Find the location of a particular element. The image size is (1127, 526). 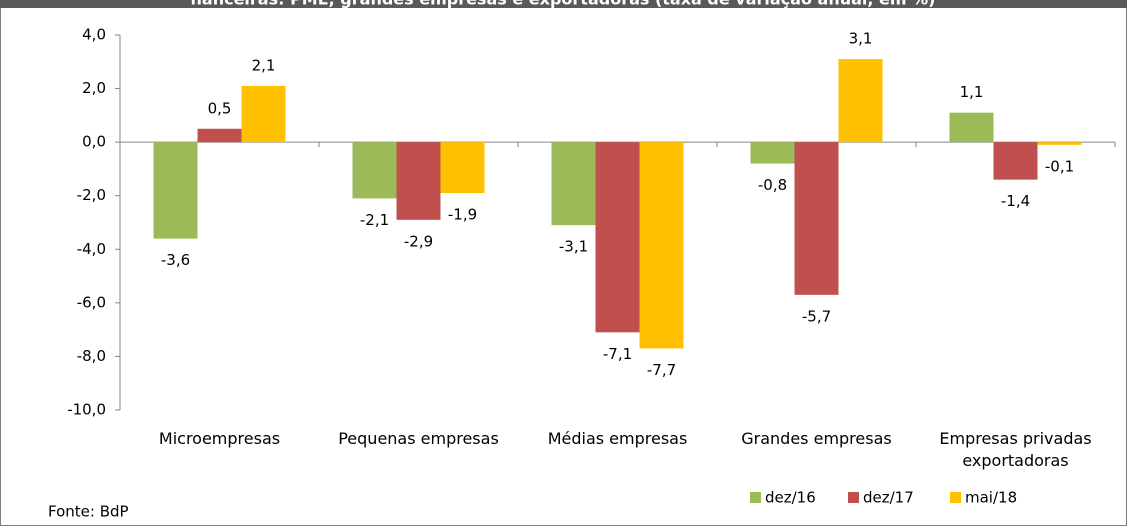

y-tick-label: 0,0 is located at coordinates (94, 142).